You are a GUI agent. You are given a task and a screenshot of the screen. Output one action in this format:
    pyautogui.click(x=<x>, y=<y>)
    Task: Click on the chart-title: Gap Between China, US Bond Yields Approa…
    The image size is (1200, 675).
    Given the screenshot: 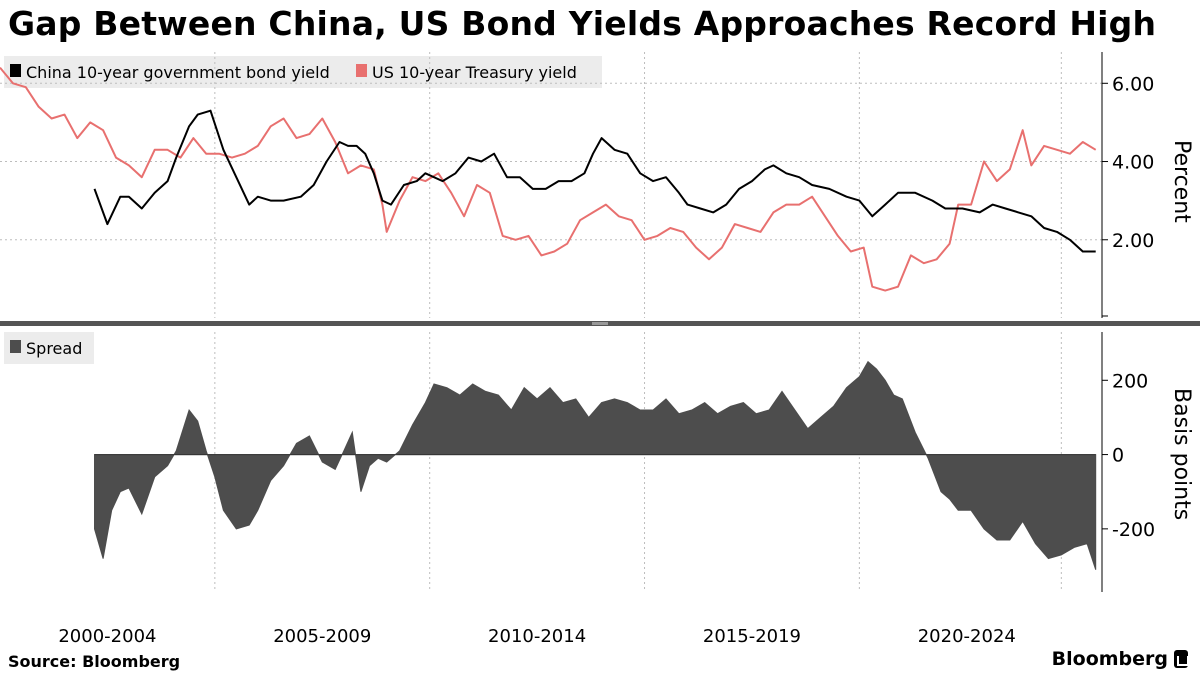 What is the action you would take?
    pyautogui.click(x=582, y=23)
    